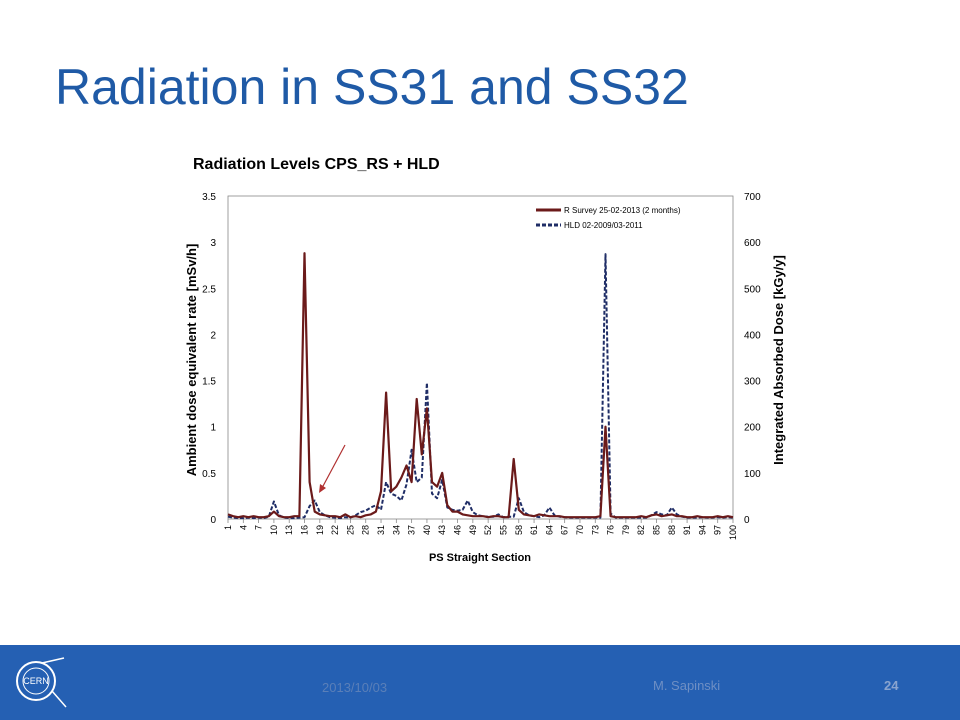  I want to click on x-tick-label: 88, so click(672, 530).